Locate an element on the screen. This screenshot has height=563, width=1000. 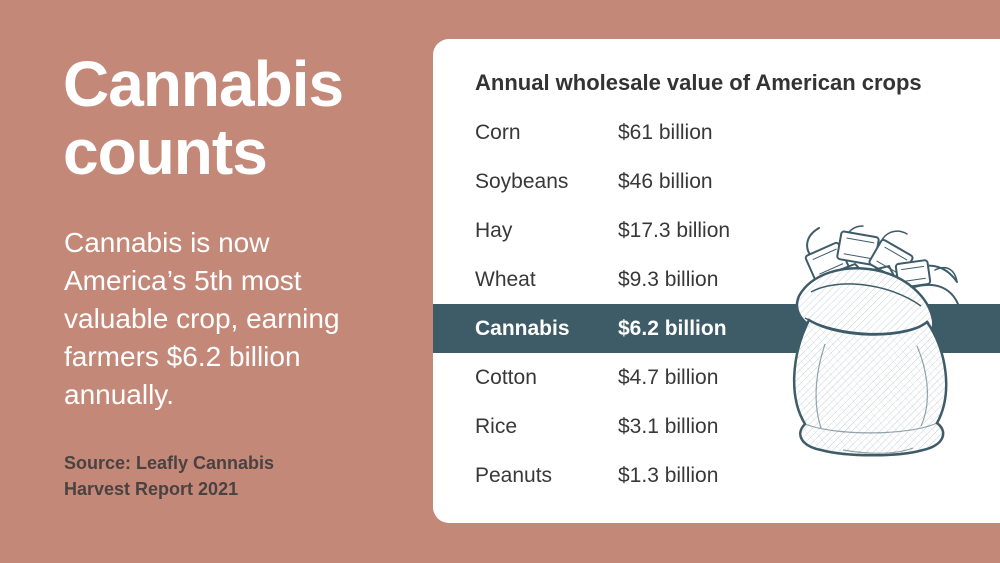
crop-value: $6.2 billion is located at coordinates (672, 328).